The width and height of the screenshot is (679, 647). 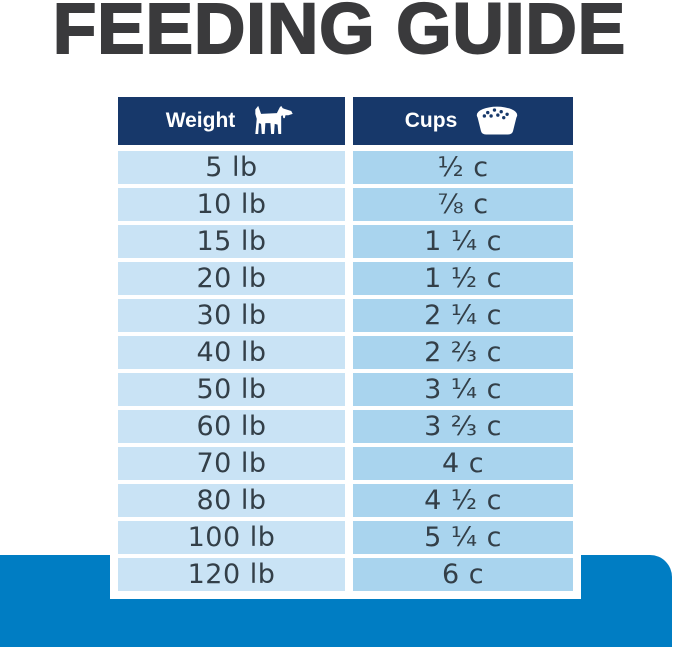 What do you see at coordinates (231, 574) in the screenshot?
I see `weight-cell: 120 lb` at bounding box center [231, 574].